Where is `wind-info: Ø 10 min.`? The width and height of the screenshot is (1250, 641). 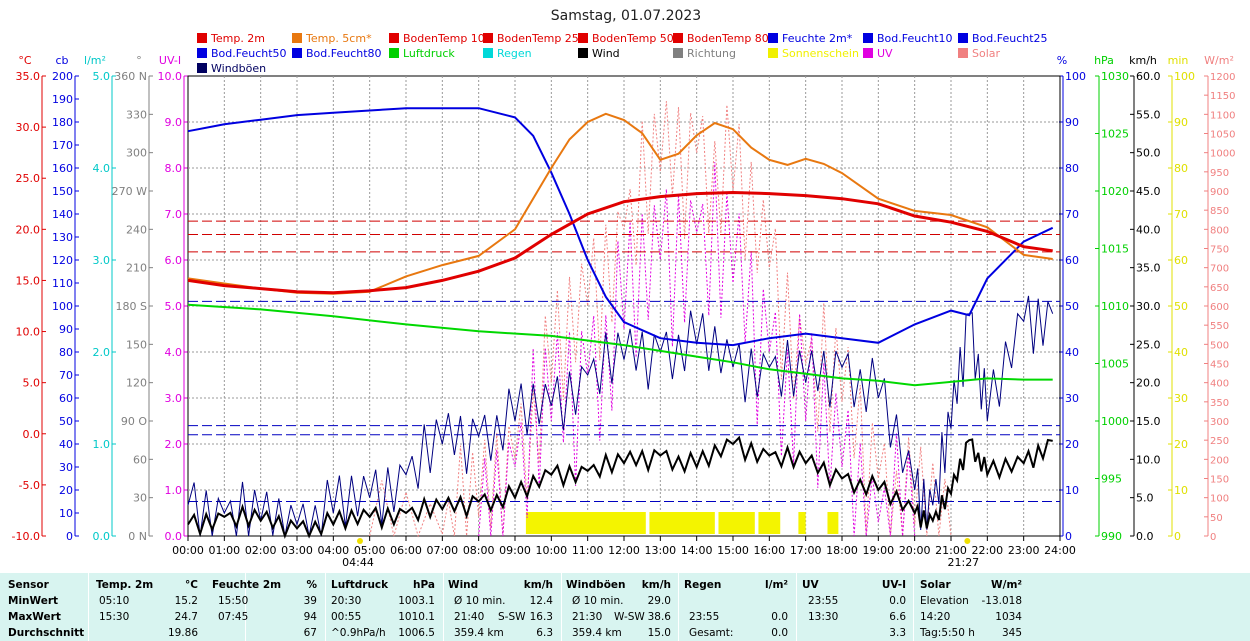
wind-info: Ø 10 min. is located at coordinates (480, 601).